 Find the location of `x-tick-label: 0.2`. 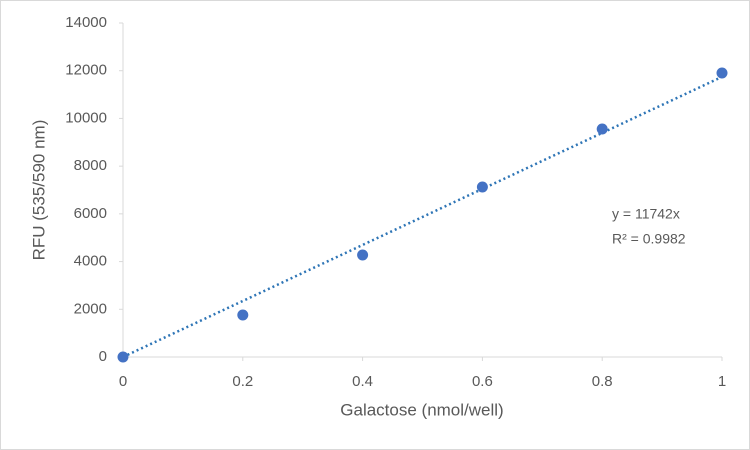

x-tick-label: 0.2 is located at coordinates (242, 381).